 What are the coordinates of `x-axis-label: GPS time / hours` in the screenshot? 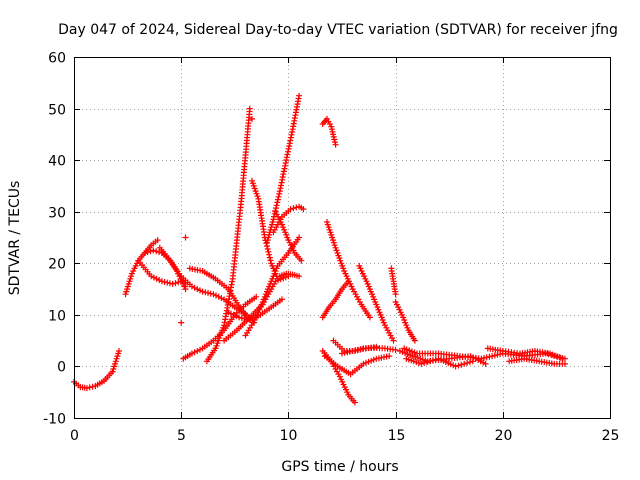 It's located at (339, 467).